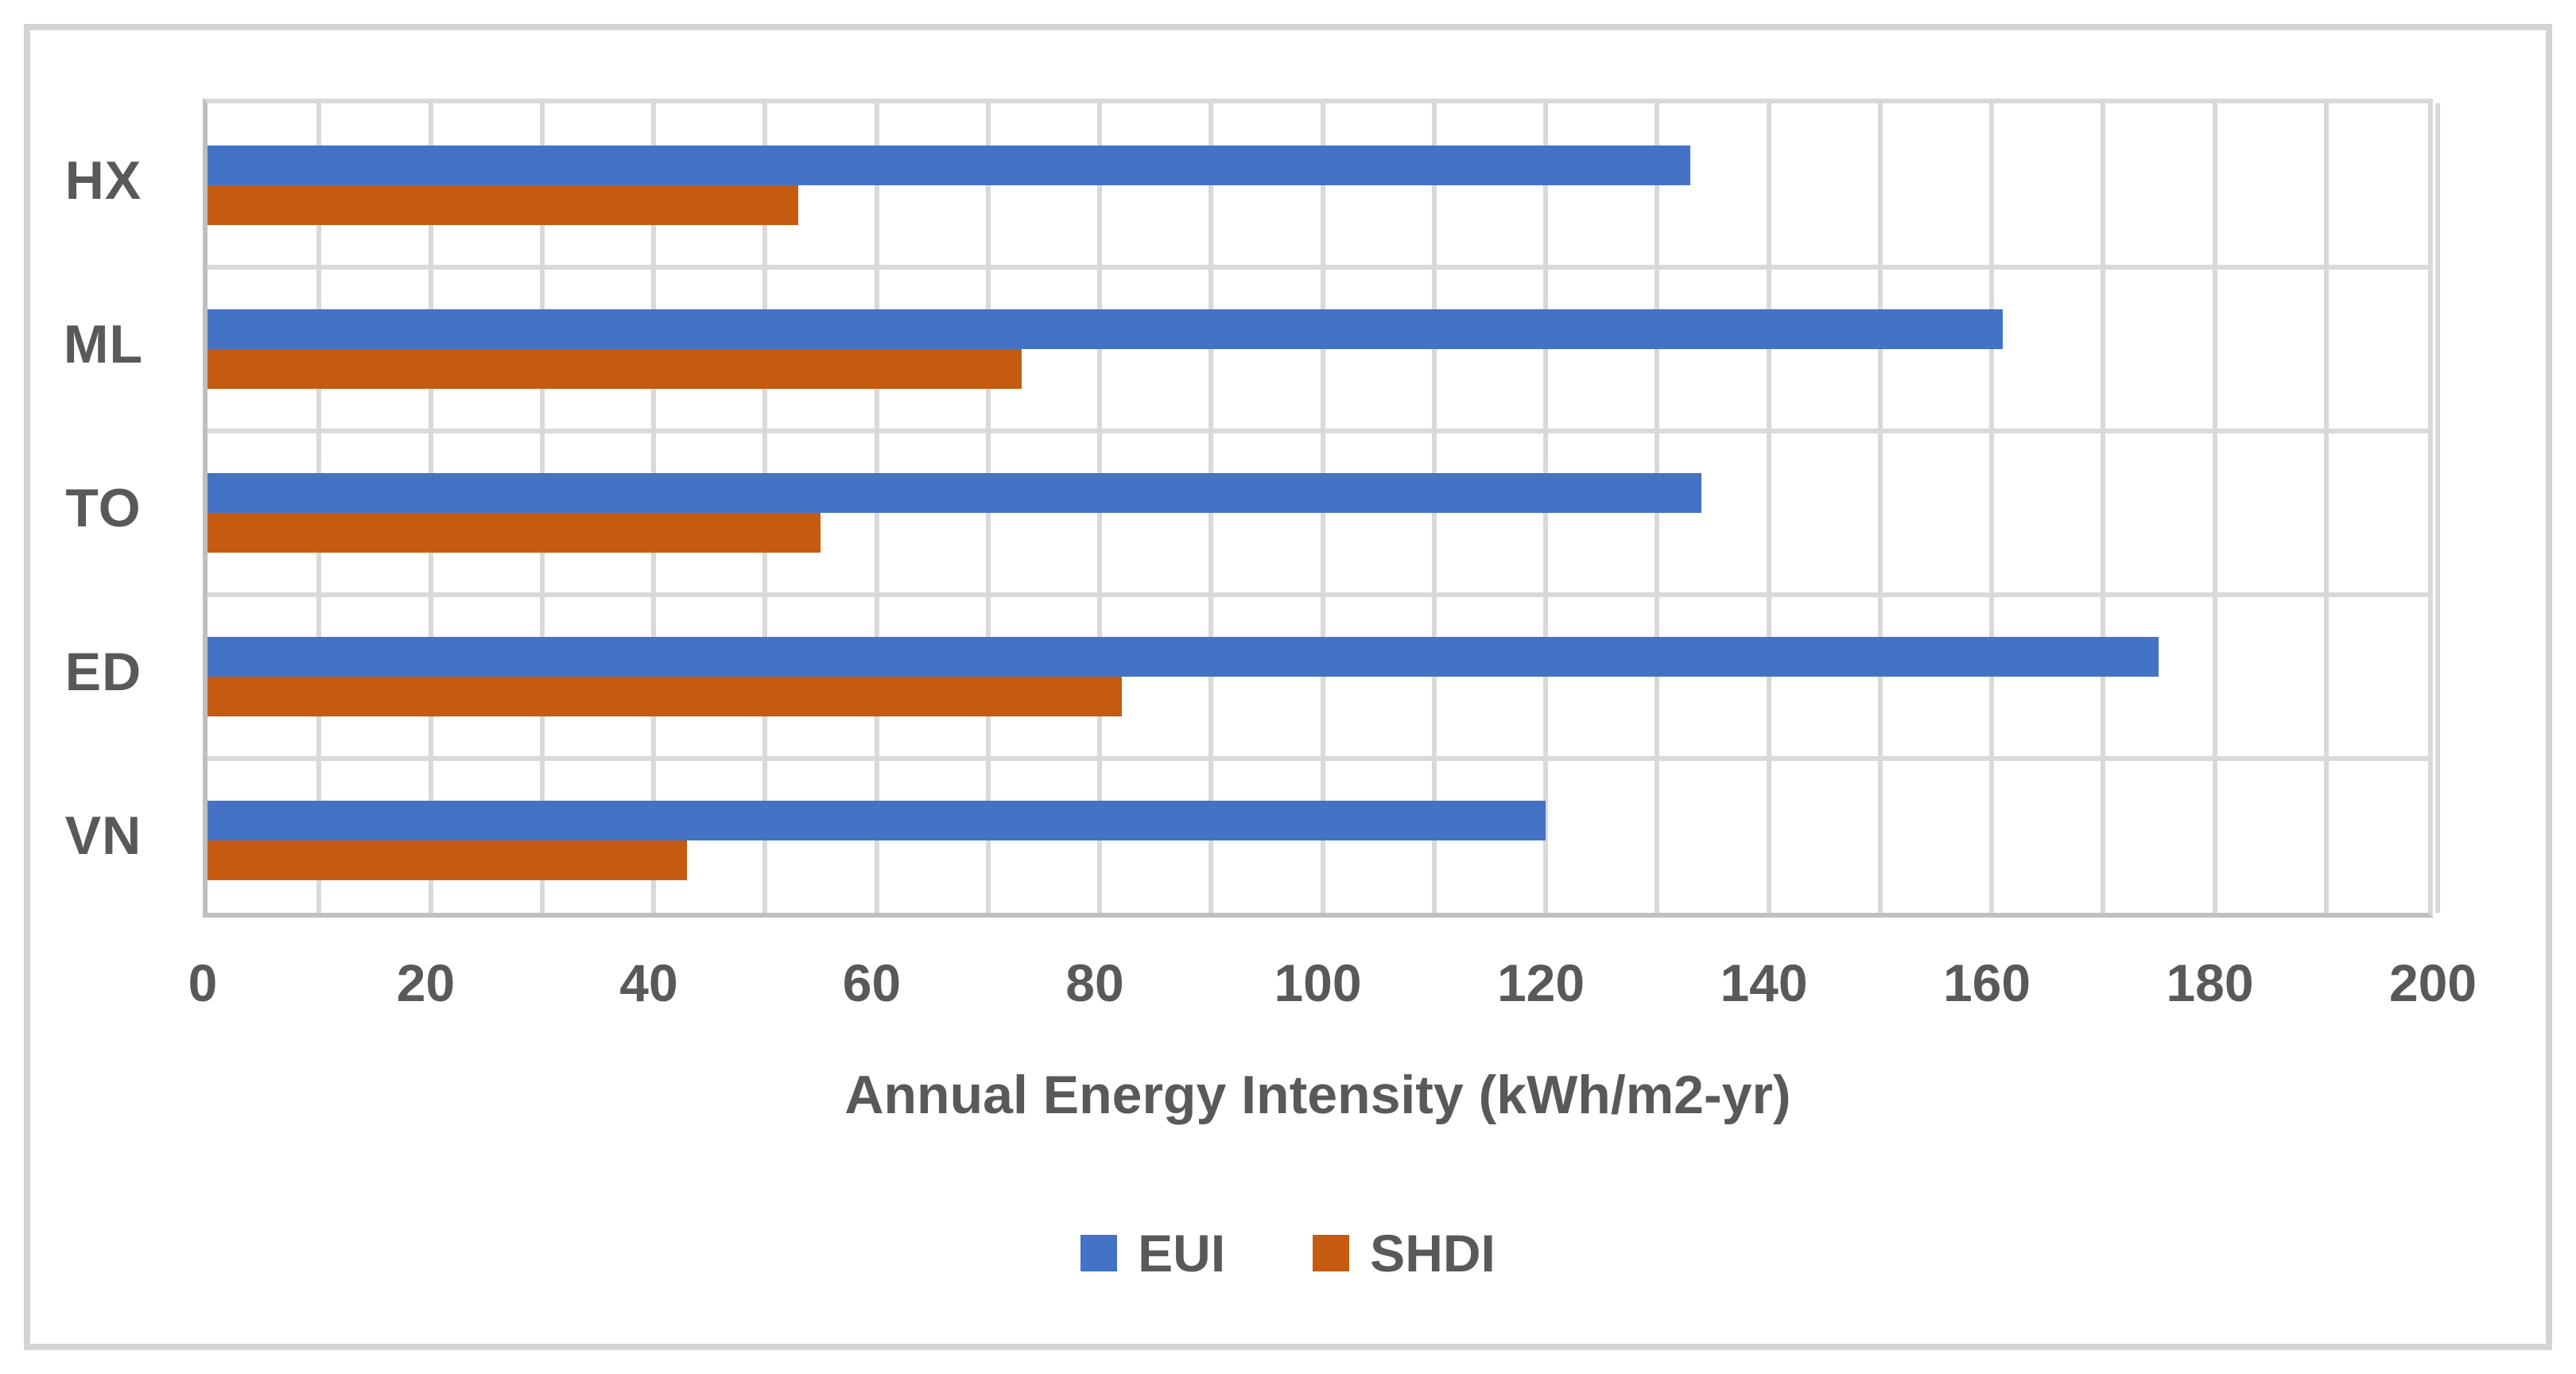 This screenshot has width=2576, height=1374. Describe the element at coordinates (1540, 982) in the screenshot. I see `x-tick-label-120: 120` at that location.